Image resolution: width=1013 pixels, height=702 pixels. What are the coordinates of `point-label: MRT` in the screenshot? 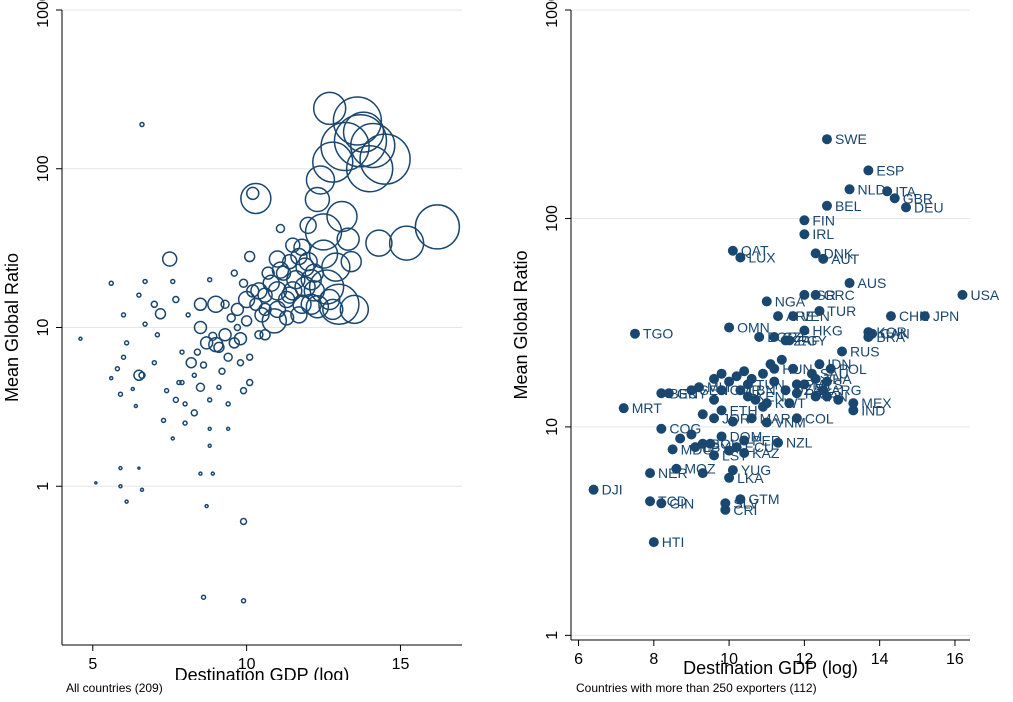 It's located at (647, 408).